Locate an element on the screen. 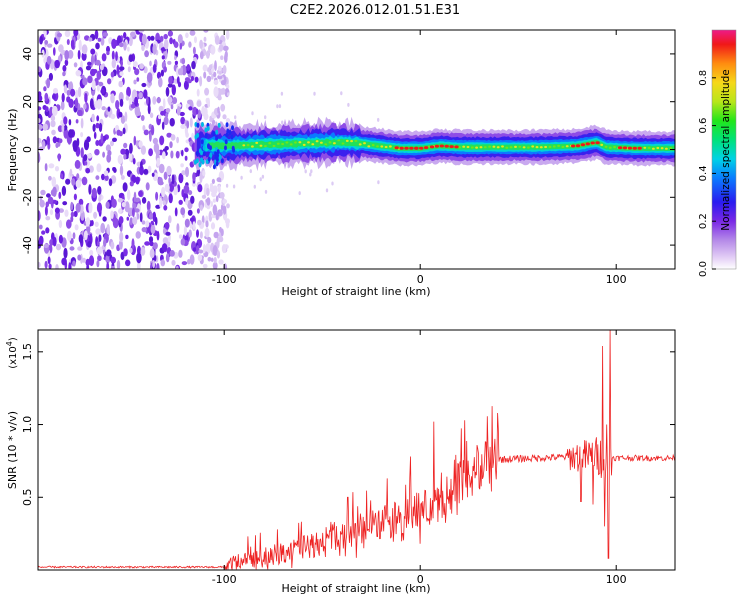 The width and height of the screenshot is (750, 600). snr-scale-label: (x104) is located at coordinates (12, 353).